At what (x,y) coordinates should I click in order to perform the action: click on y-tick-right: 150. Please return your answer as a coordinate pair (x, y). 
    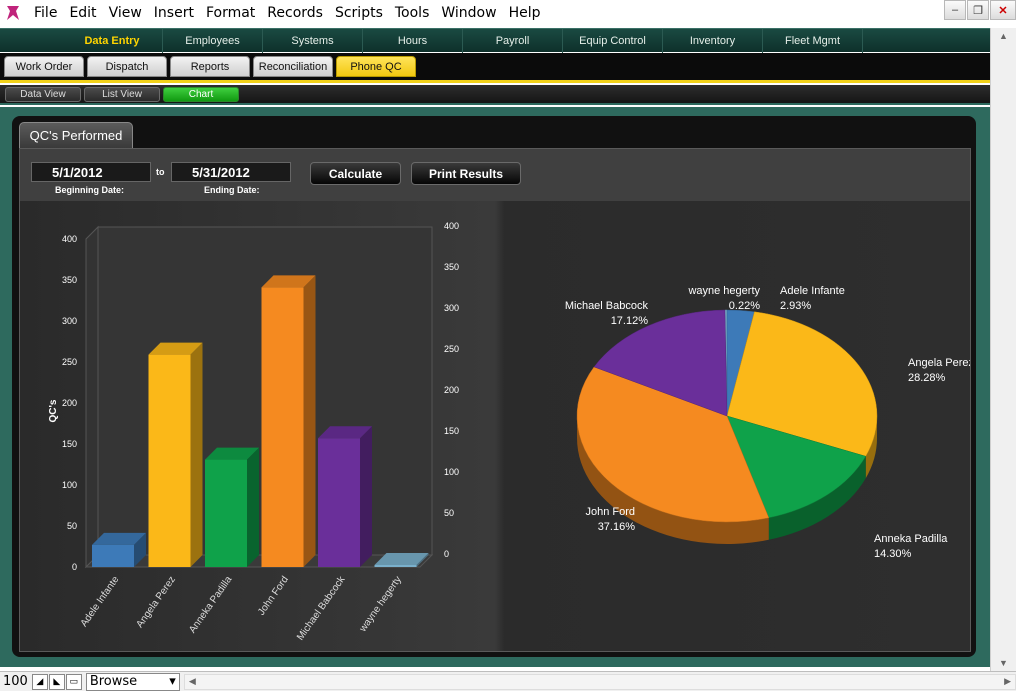
    Looking at the image, I should click on (451, 431).